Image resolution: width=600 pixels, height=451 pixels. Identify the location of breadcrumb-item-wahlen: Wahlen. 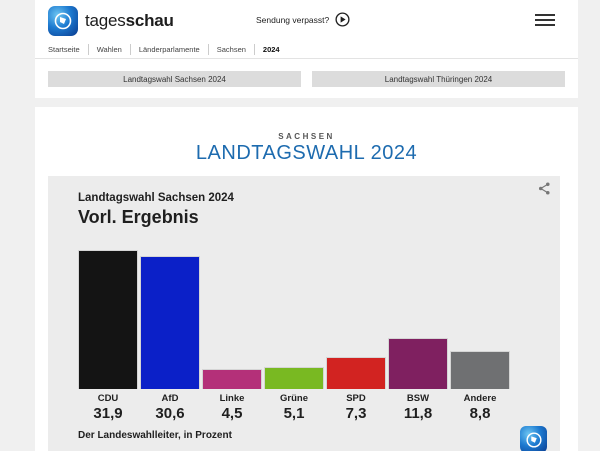
(110, 49).